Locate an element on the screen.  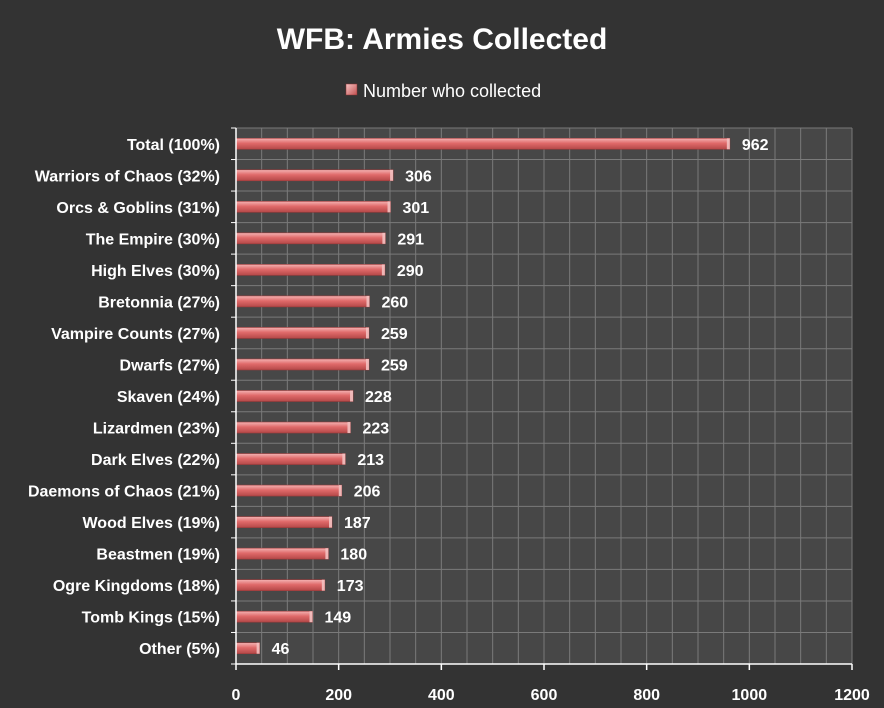
category-label: The Empire (30%) is located at coordinates (153, 239).